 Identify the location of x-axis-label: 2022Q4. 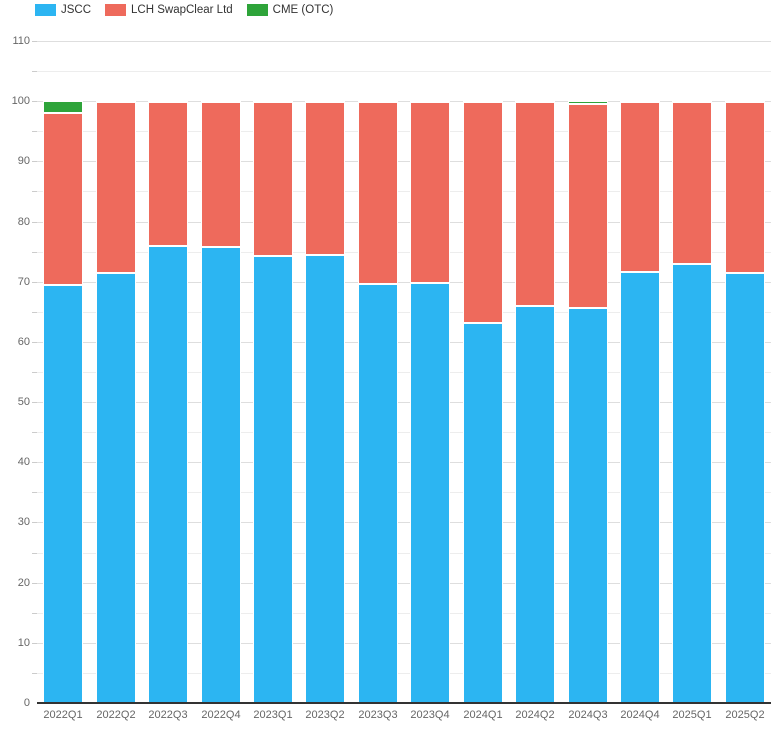
(221, 715).